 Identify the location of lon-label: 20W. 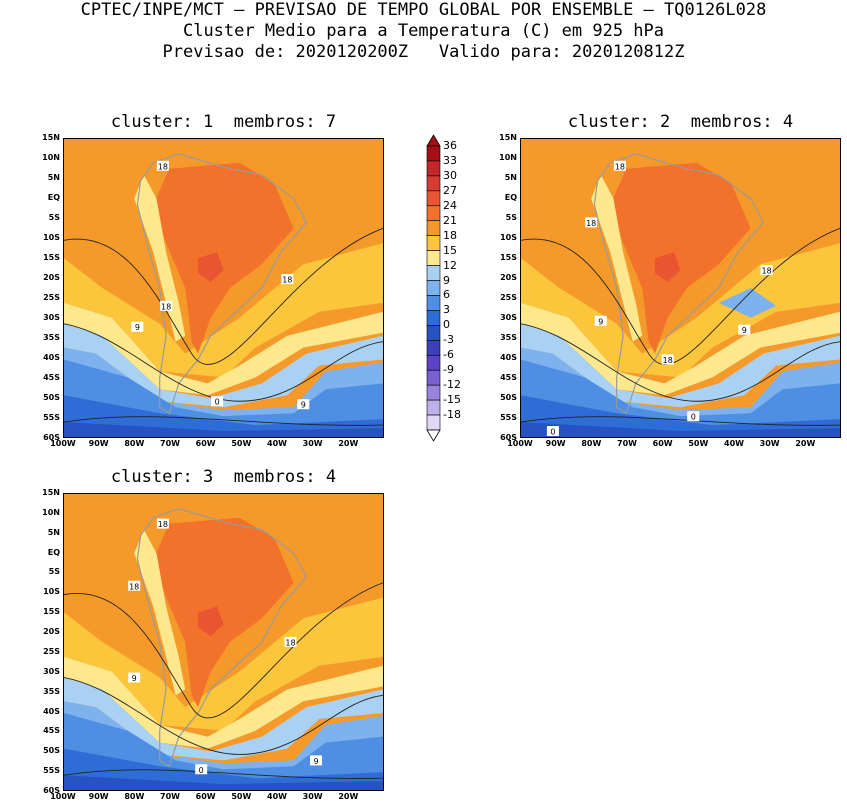
(348, 796).